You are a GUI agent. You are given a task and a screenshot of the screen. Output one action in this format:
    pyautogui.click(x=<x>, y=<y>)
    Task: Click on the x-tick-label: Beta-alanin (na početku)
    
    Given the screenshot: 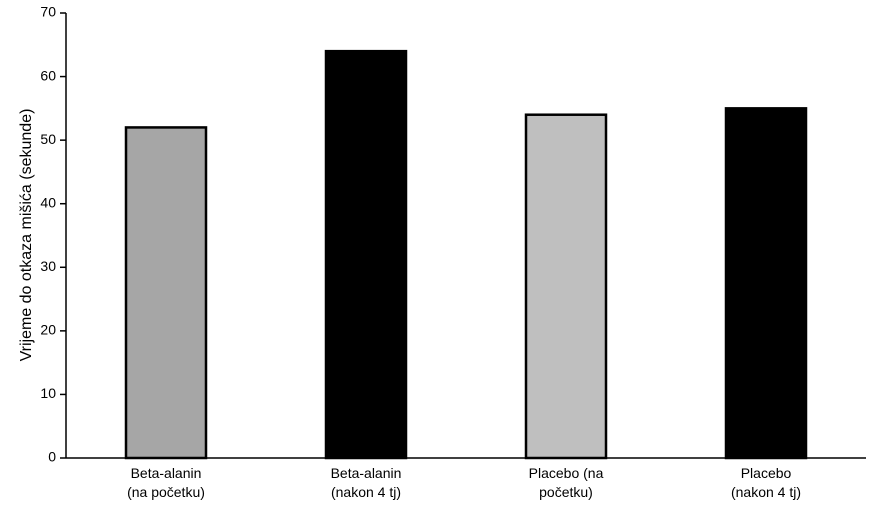 What is the action you would take?
    pyautogui.click(x=166, y=482)
    